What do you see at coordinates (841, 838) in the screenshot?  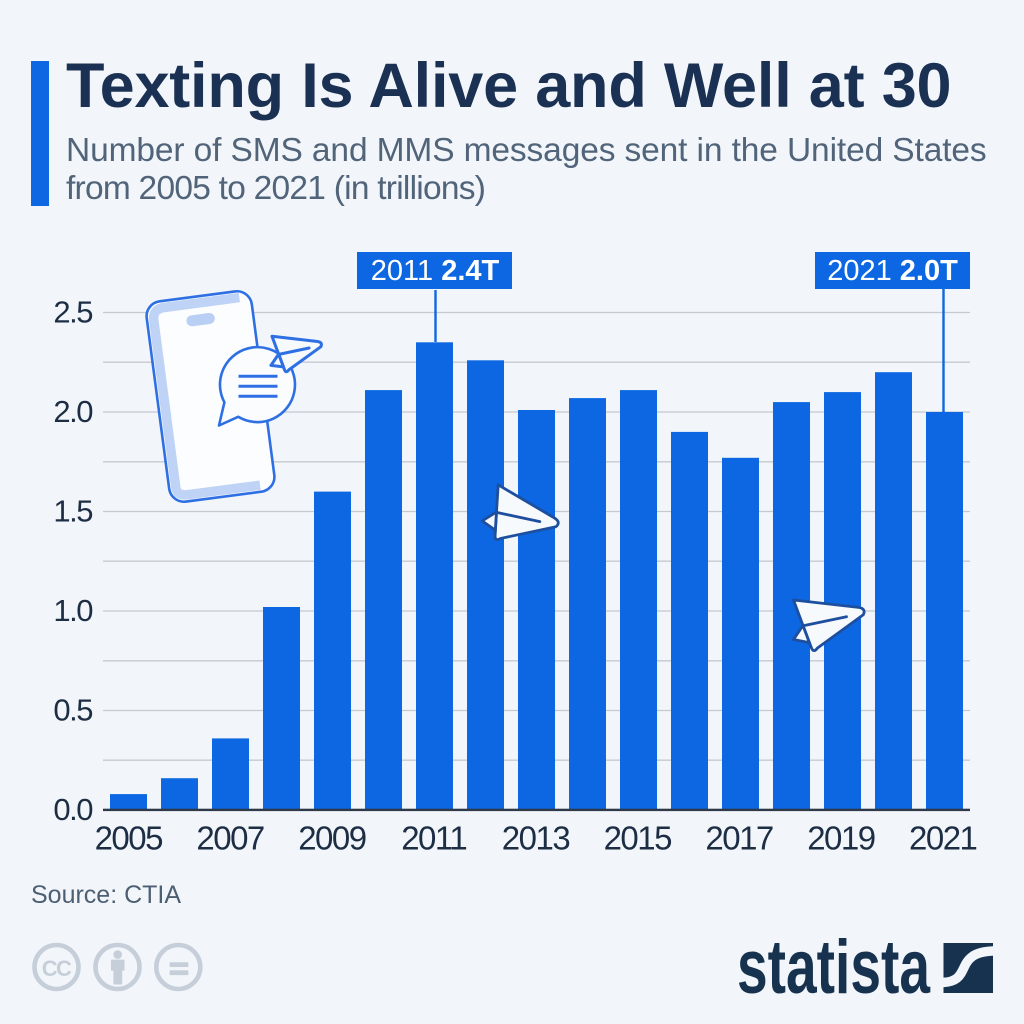 I see `svg-text: 2019` at bounding box center [841, 838].